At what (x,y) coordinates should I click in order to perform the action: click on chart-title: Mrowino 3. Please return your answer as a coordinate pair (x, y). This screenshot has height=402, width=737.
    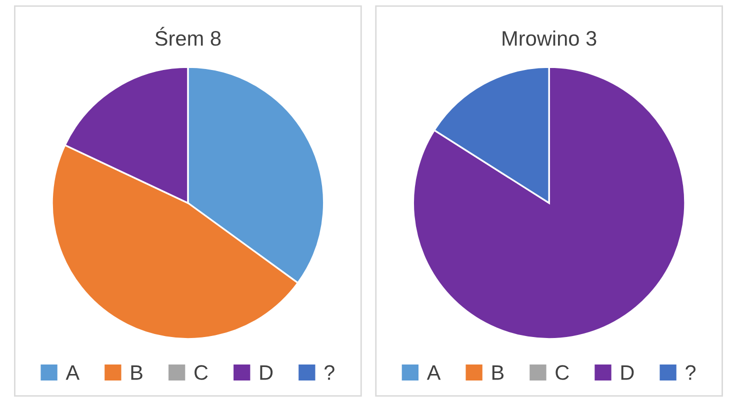
    Looking at the image, I should click on (549, 38).